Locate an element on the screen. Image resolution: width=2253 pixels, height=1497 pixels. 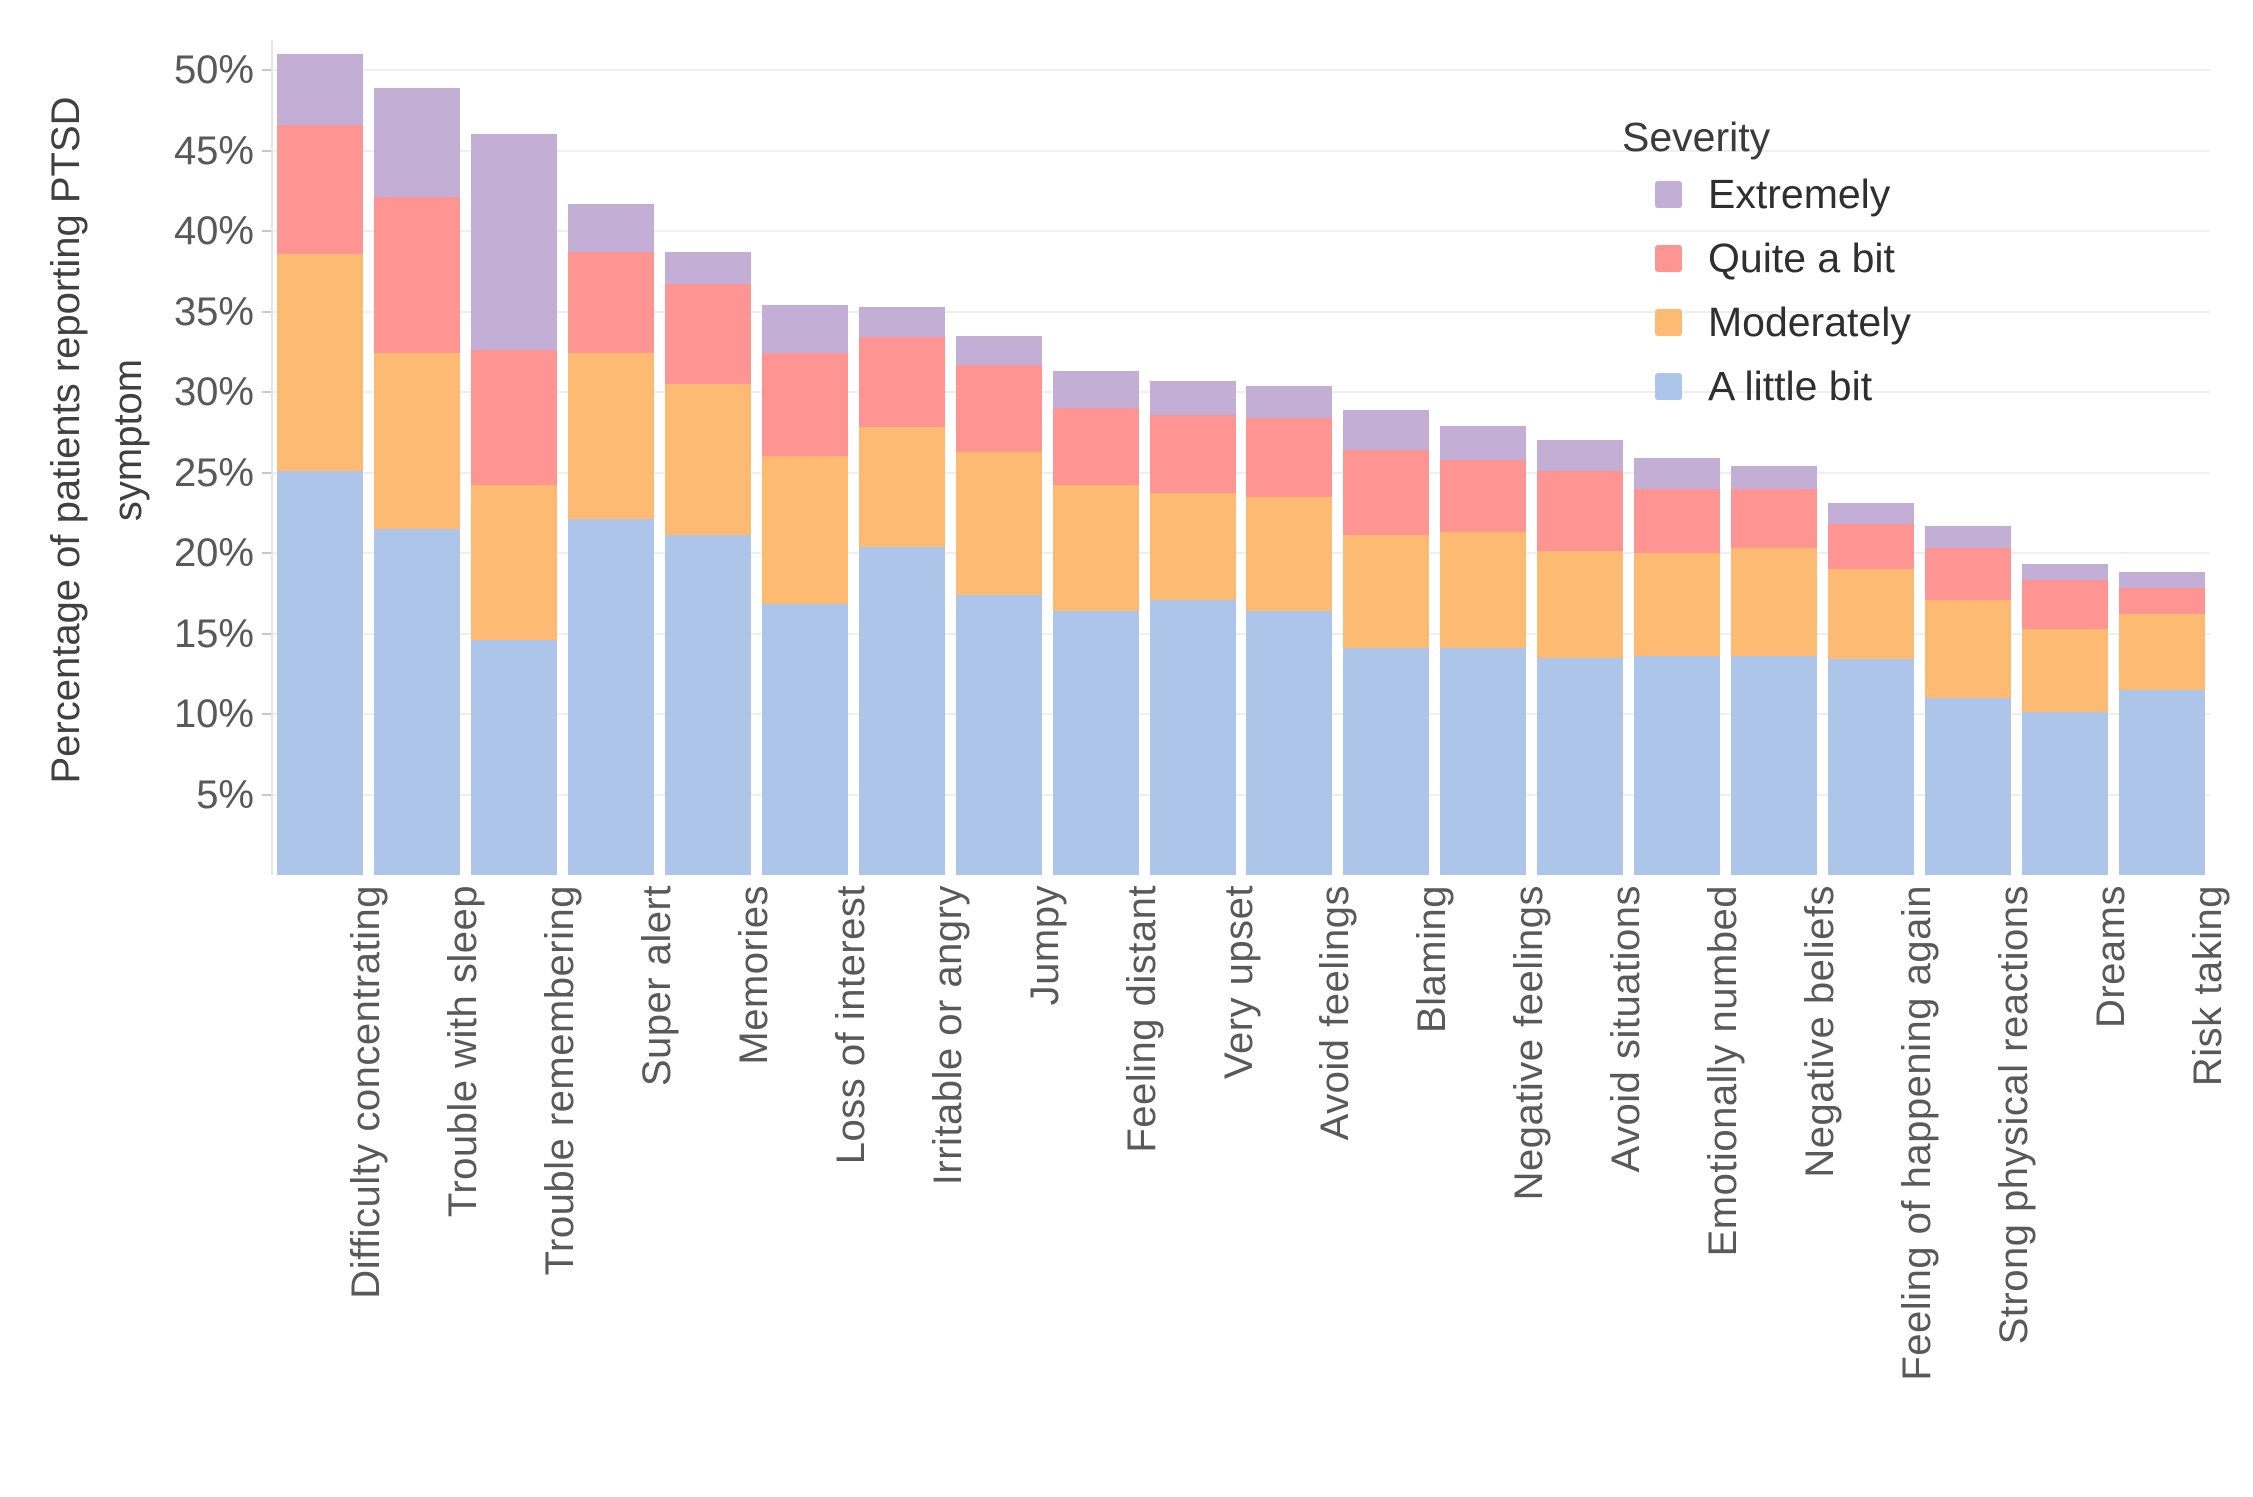
x-axis-label: Trouble with sleep is located at coordinates (463, 1051).